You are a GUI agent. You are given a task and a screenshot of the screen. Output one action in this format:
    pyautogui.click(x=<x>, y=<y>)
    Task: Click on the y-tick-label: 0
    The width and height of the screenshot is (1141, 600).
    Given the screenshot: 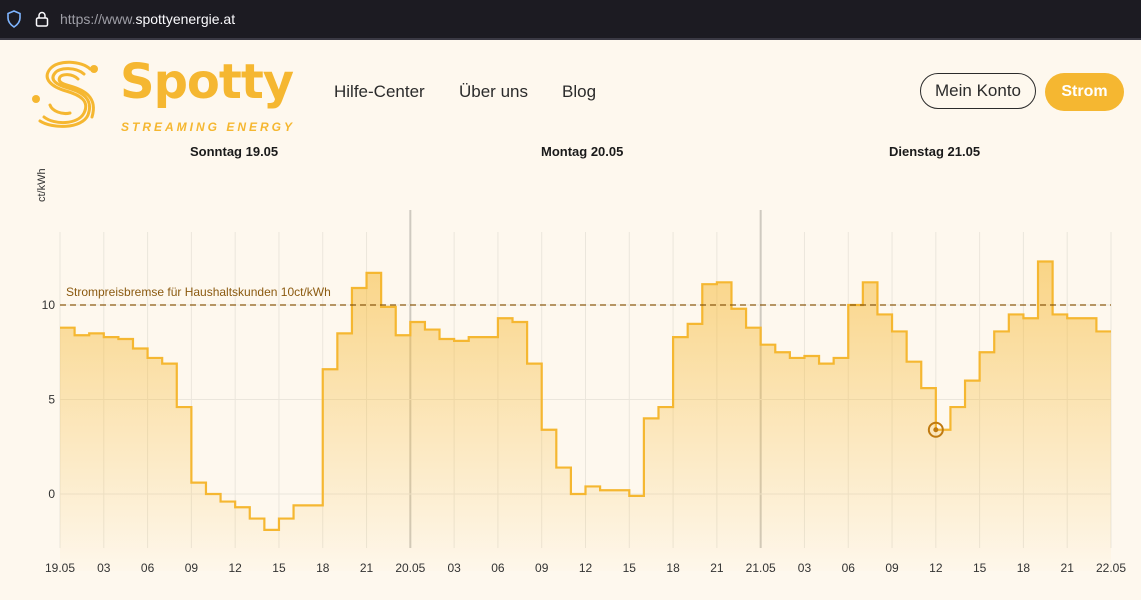 What is the action you would take?
    pyautogui.click(x=51, y=494)
    